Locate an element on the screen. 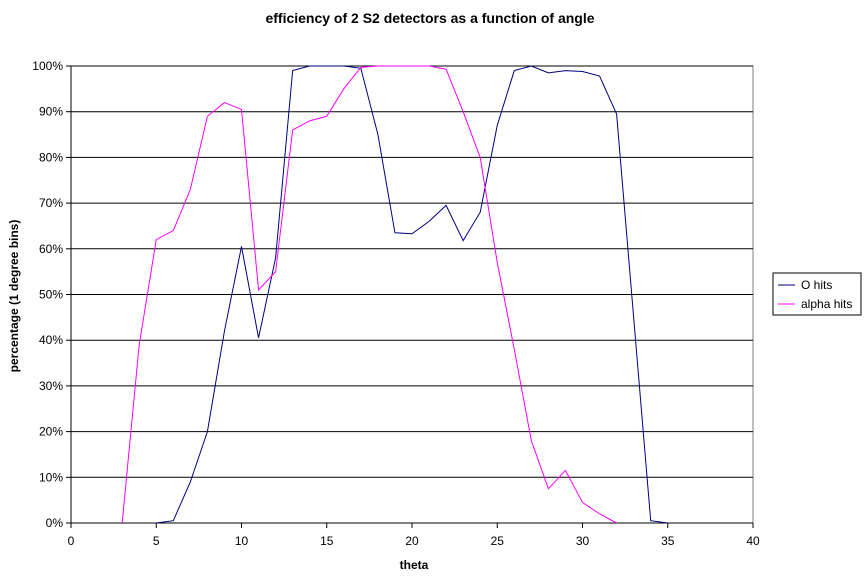  legend: O hits alpha hits is located at coordinates (817, 294).